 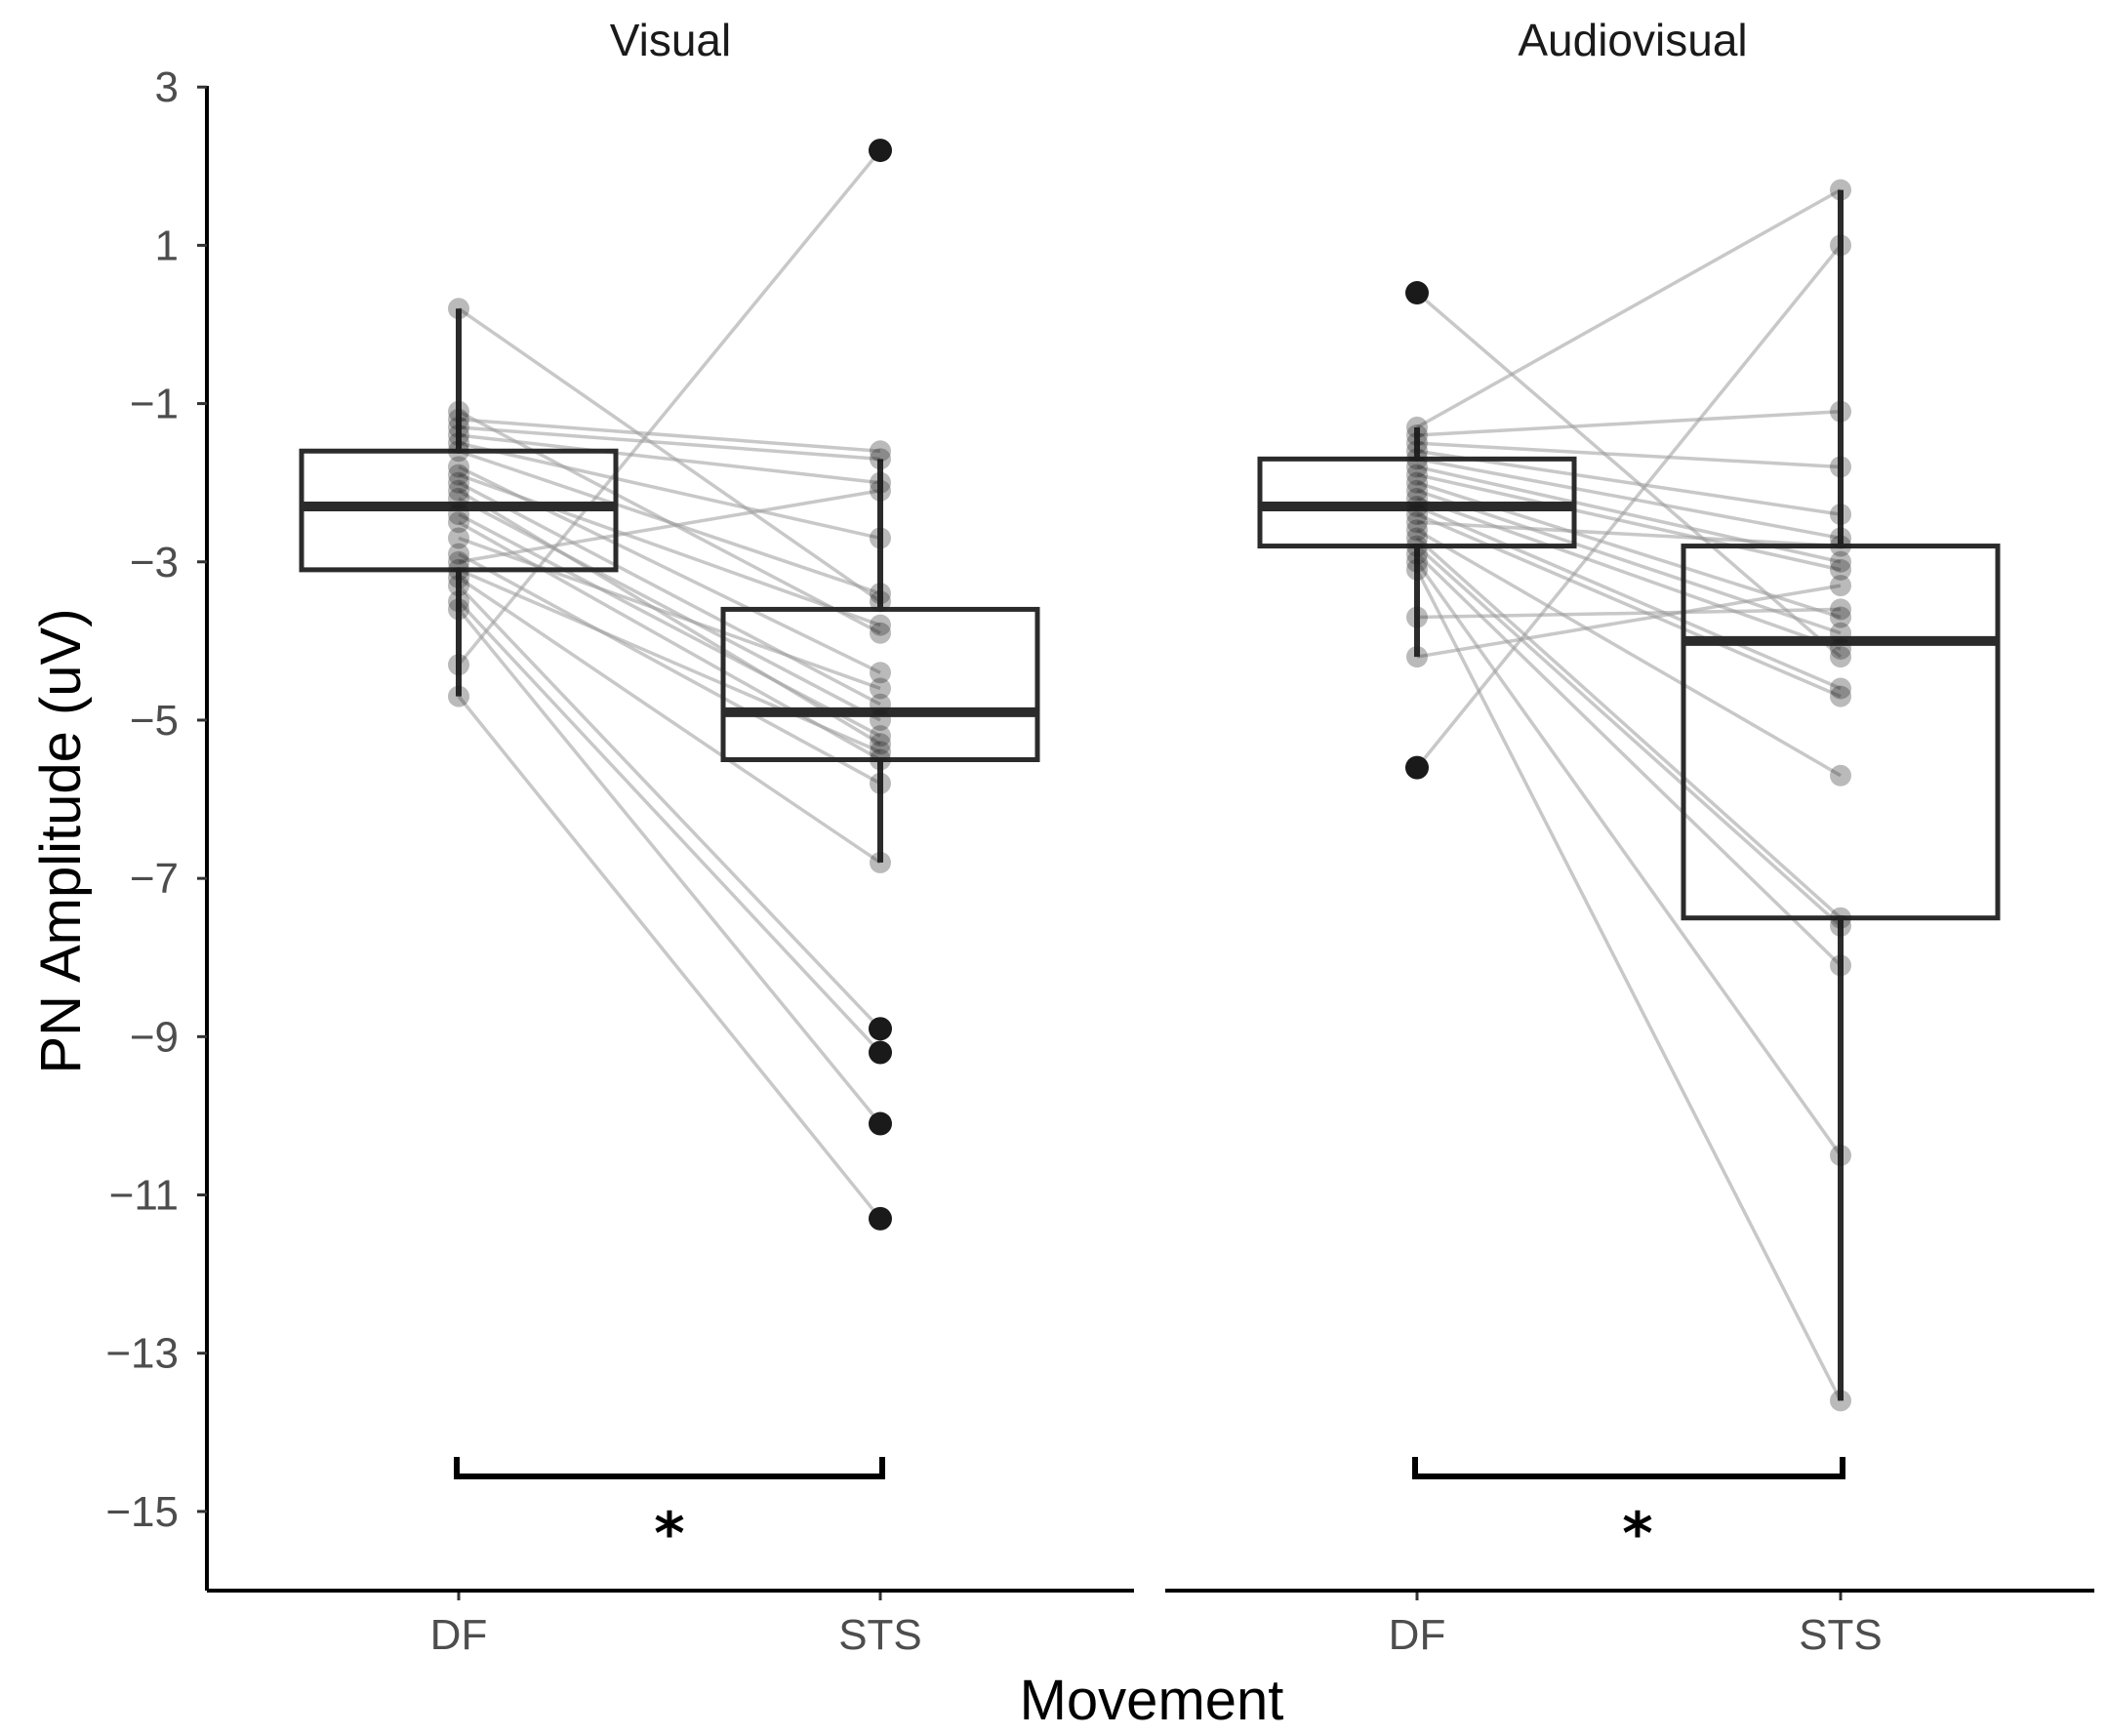 I want to click on y-tick-label: −13, so click(x=142, y=1354).